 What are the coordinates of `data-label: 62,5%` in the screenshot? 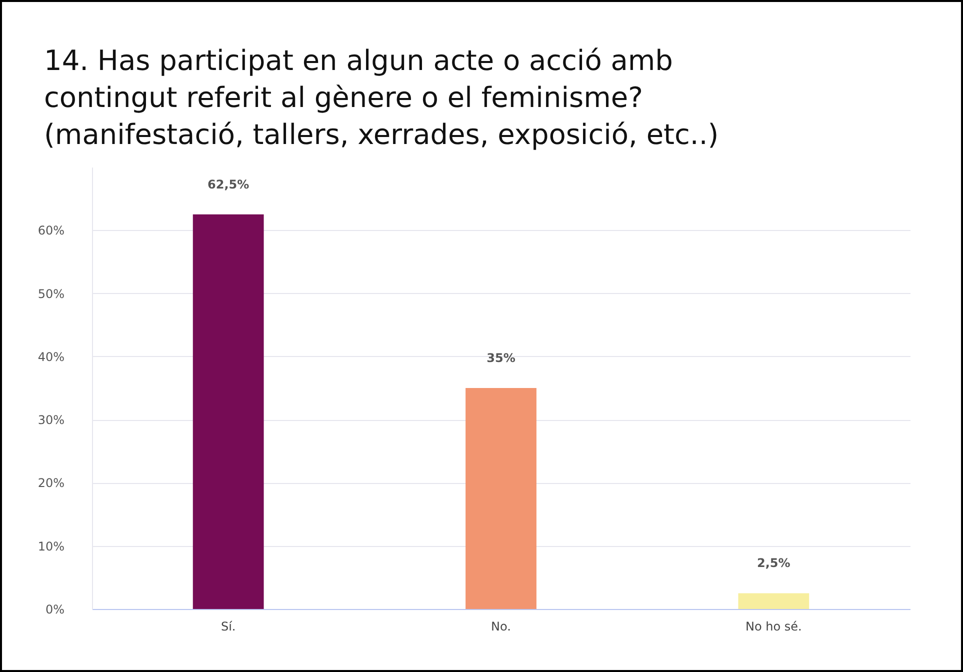 It's located at (229, 184).